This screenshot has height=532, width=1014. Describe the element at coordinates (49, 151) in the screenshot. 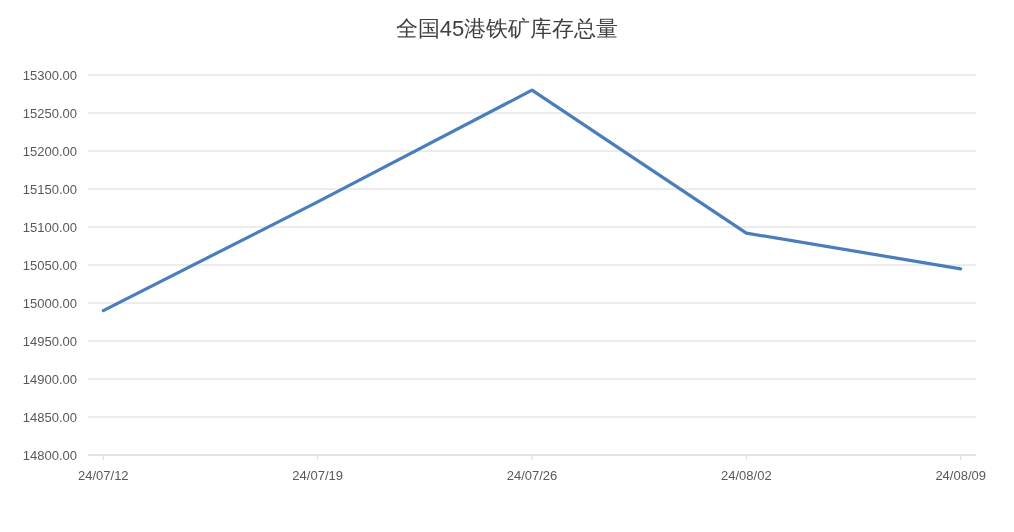

I see `y-tick-label: 15200.00` at that location.